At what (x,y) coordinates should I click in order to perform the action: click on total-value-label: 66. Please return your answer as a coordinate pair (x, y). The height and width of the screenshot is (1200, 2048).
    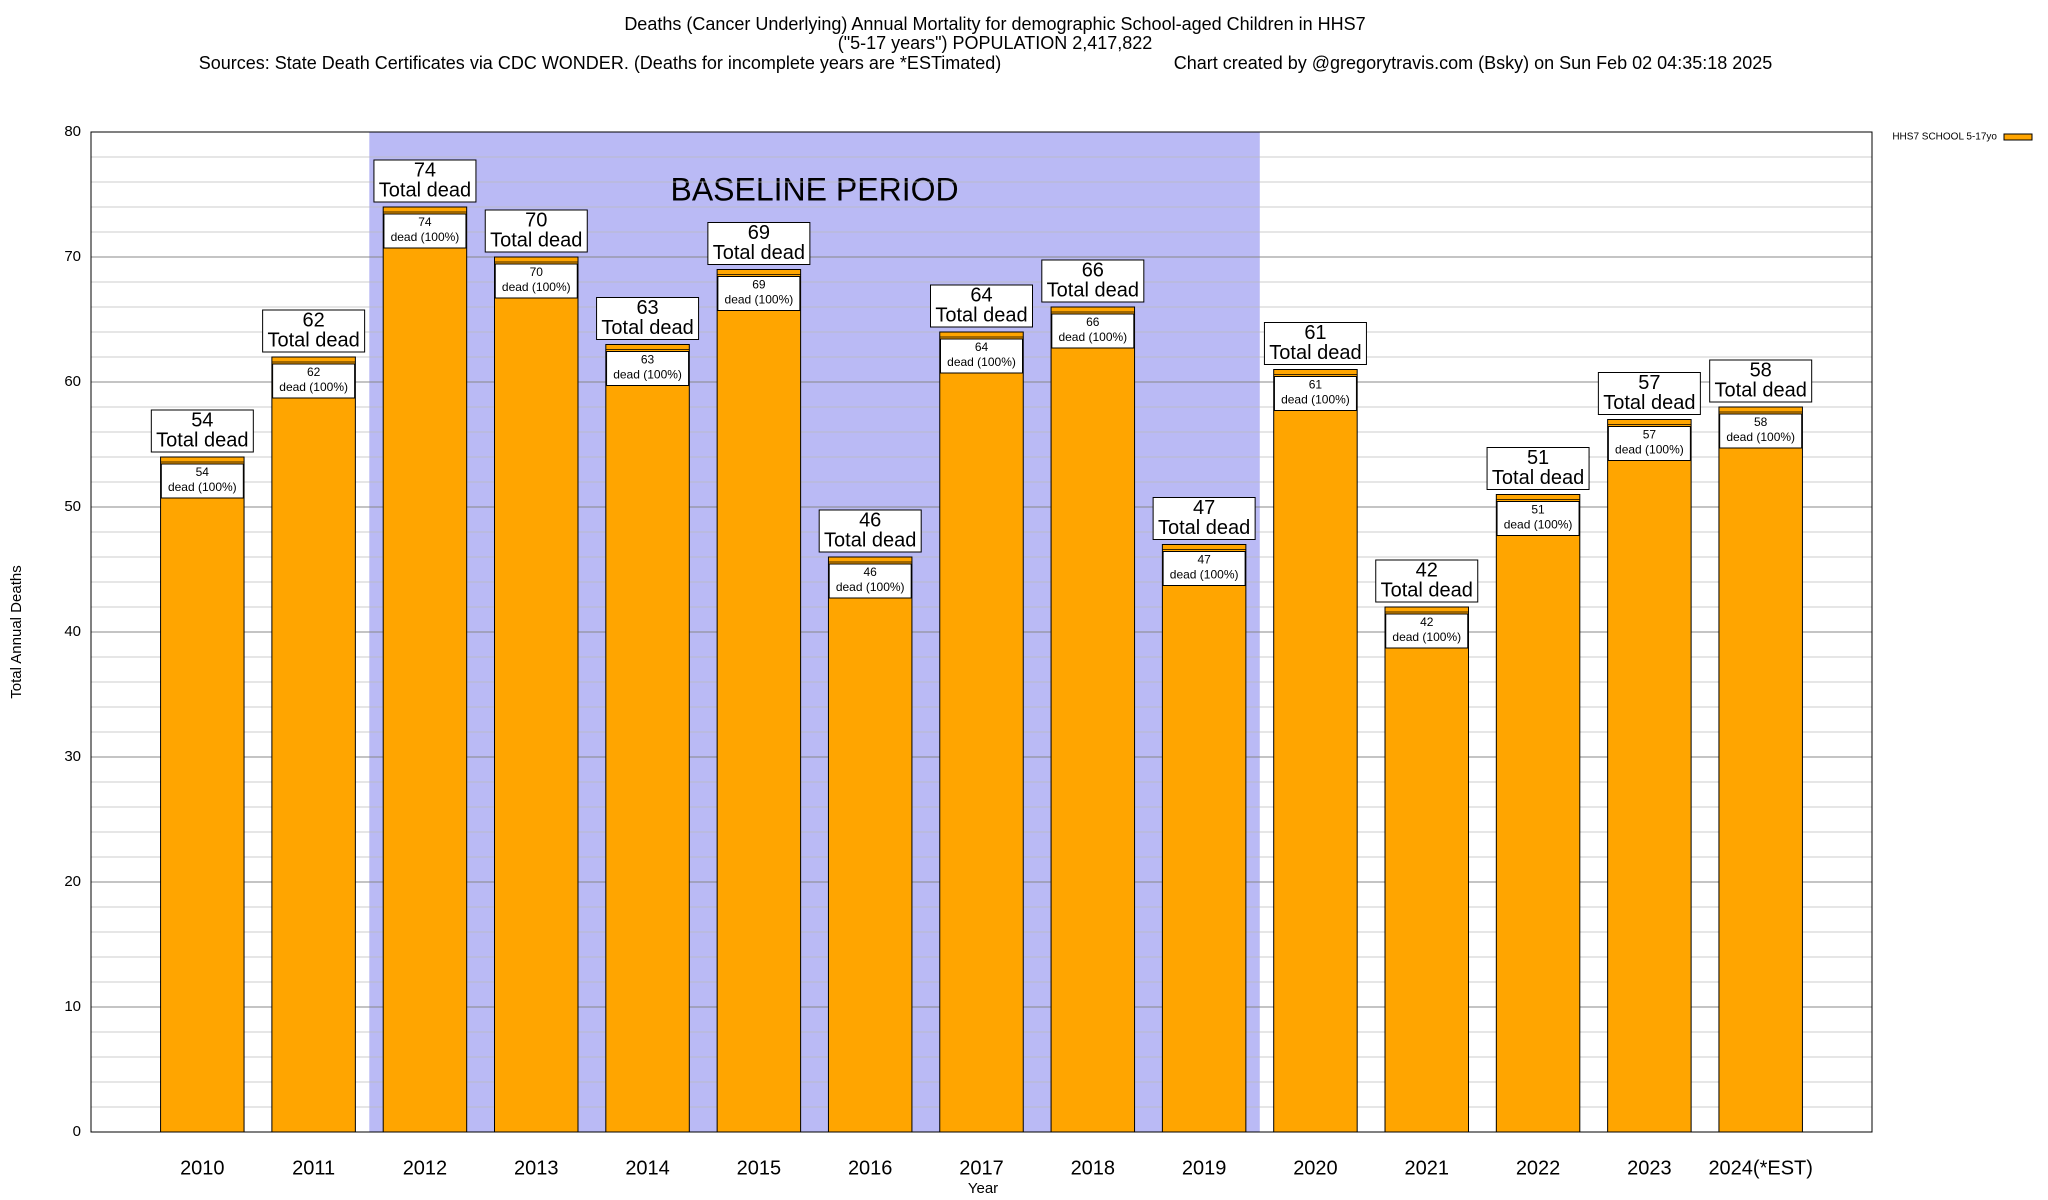
    Looking at the image, I should click on (1093, 270).